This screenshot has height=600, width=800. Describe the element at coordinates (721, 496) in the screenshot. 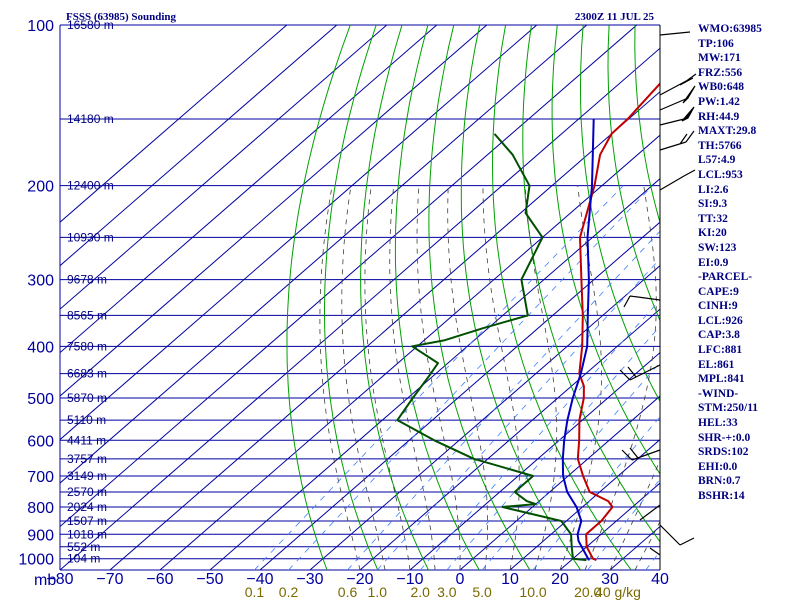

I see `index-entry: BSHR:14` at that location.